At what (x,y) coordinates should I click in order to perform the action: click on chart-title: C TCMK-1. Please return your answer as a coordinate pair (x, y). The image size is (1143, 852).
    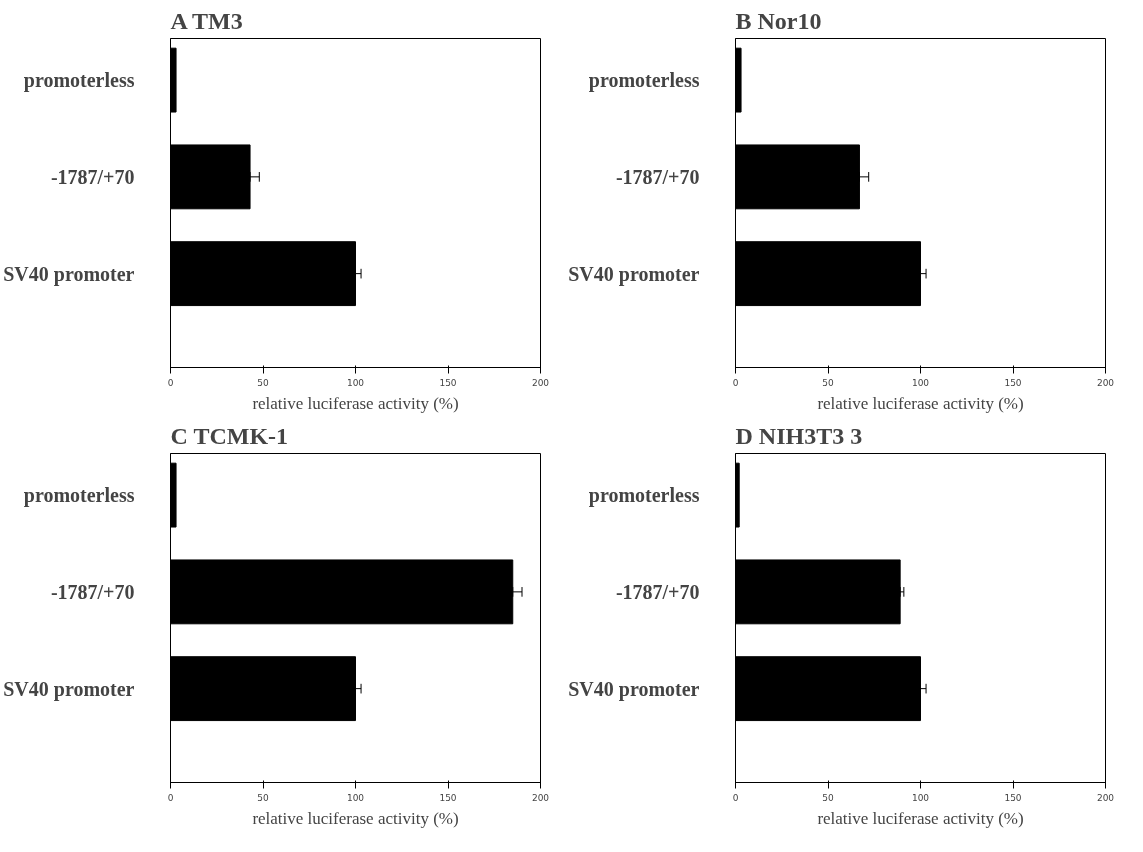
    Looking at the image, I should click on (229, 435).